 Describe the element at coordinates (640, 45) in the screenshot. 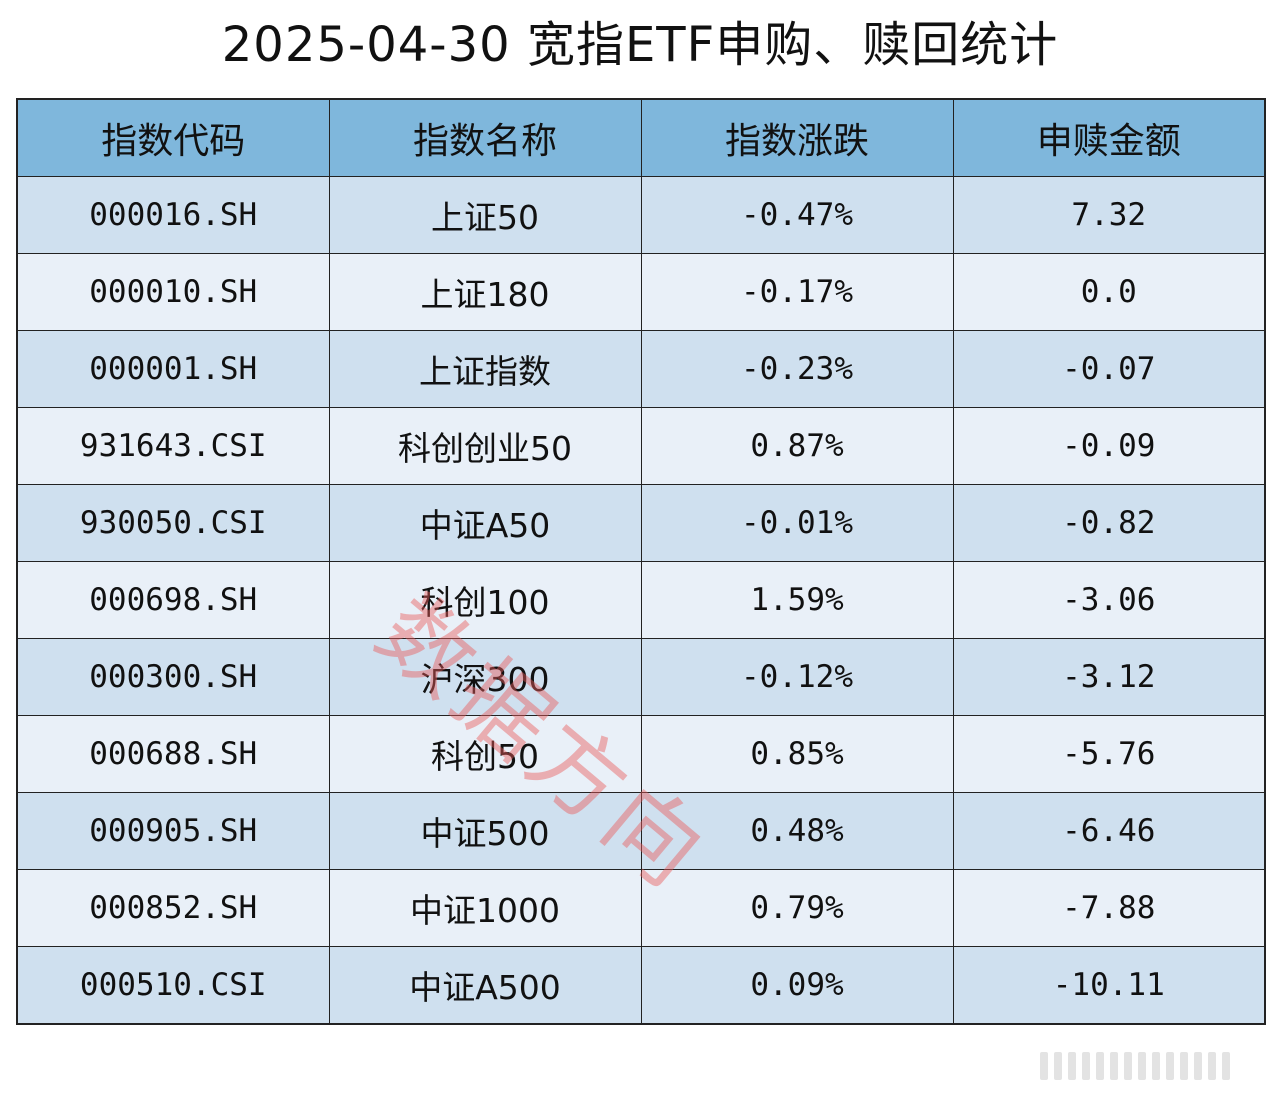

I see `page-title: 2025-04-30 宽指ETF申购、赎回统计` at that location.